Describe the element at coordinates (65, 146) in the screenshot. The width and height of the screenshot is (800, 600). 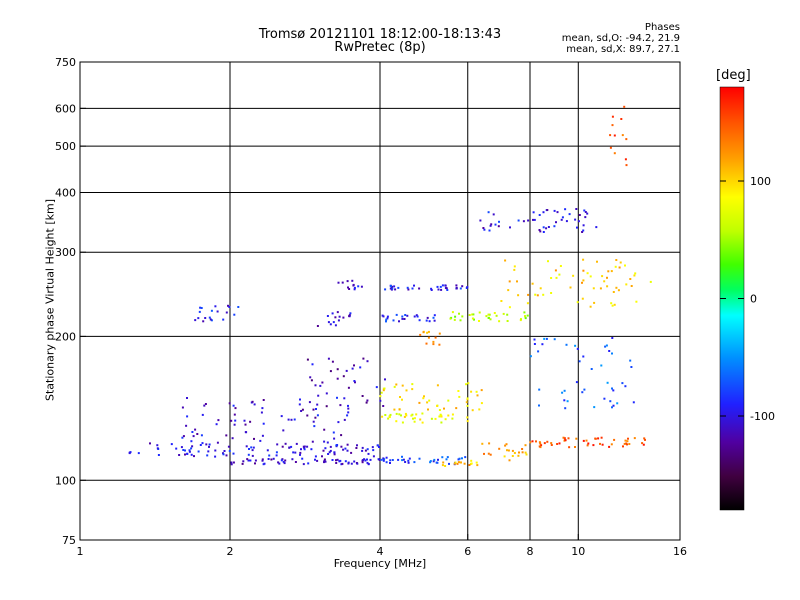
I see `y-tick-label: 500` at that location.